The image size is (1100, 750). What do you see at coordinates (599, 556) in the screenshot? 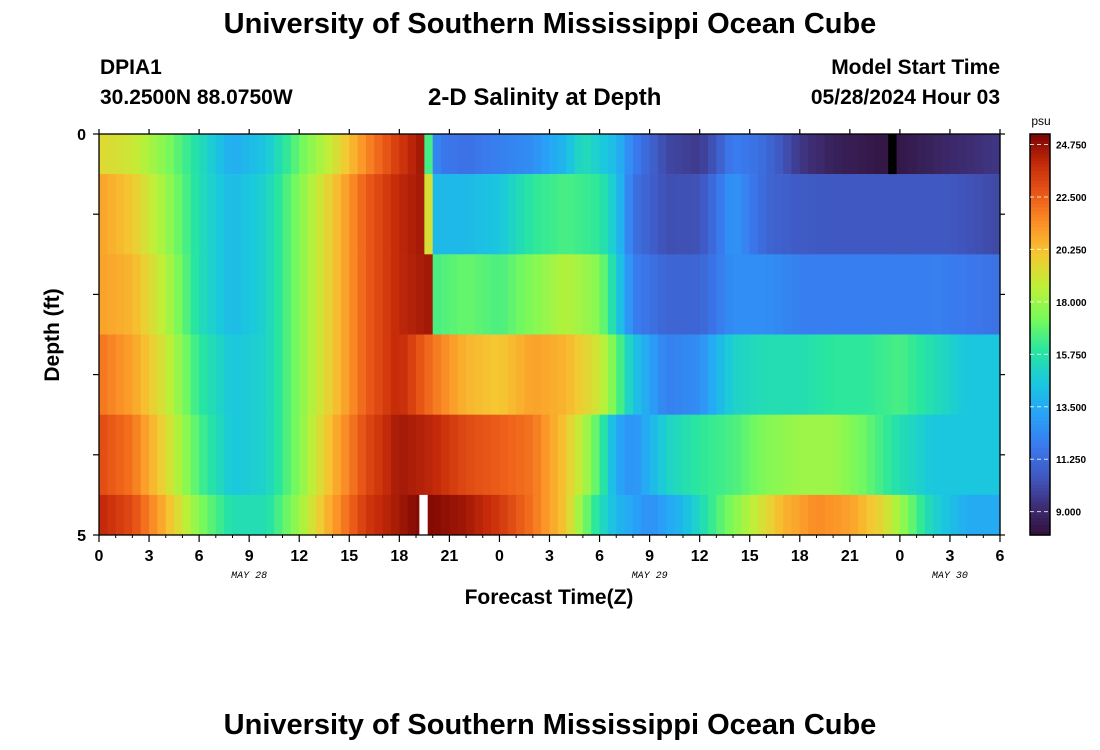
I see `x-tick-label: 6` at bounding box center [599, 556].